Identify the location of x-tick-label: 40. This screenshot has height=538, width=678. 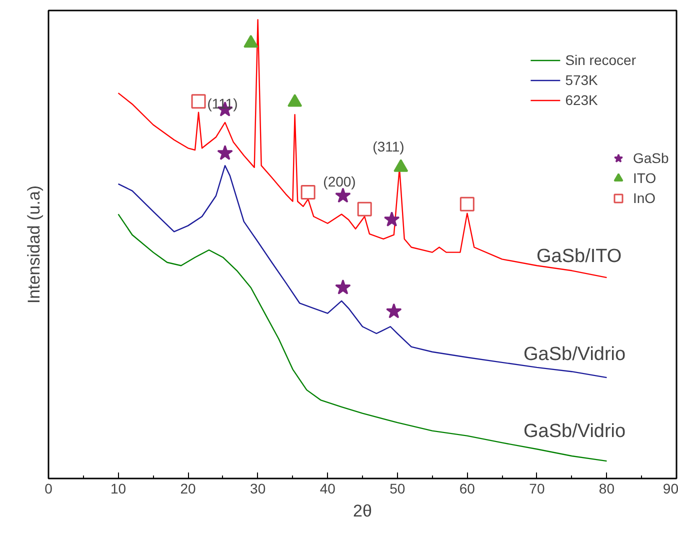
(328, 488).